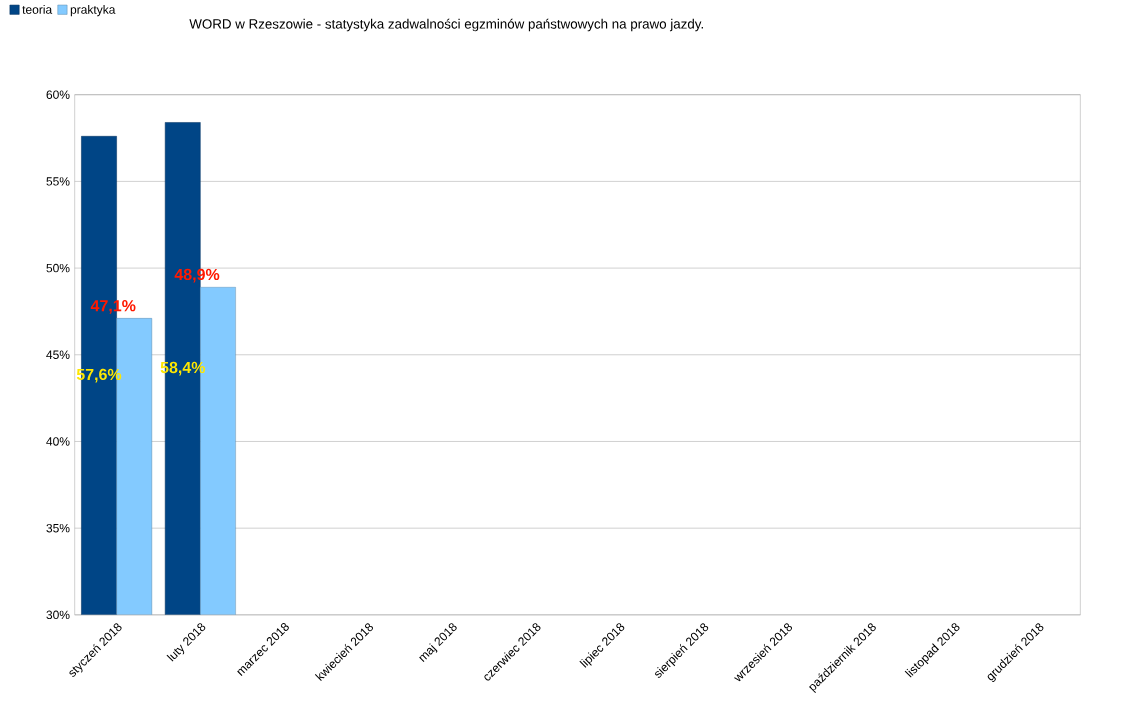 This screenshot has width=1123, height=726. What do you see at coordinates (58, 181) in the screenshot?
I see `y-tick-label: 55%` at bounding box center [58, 181].